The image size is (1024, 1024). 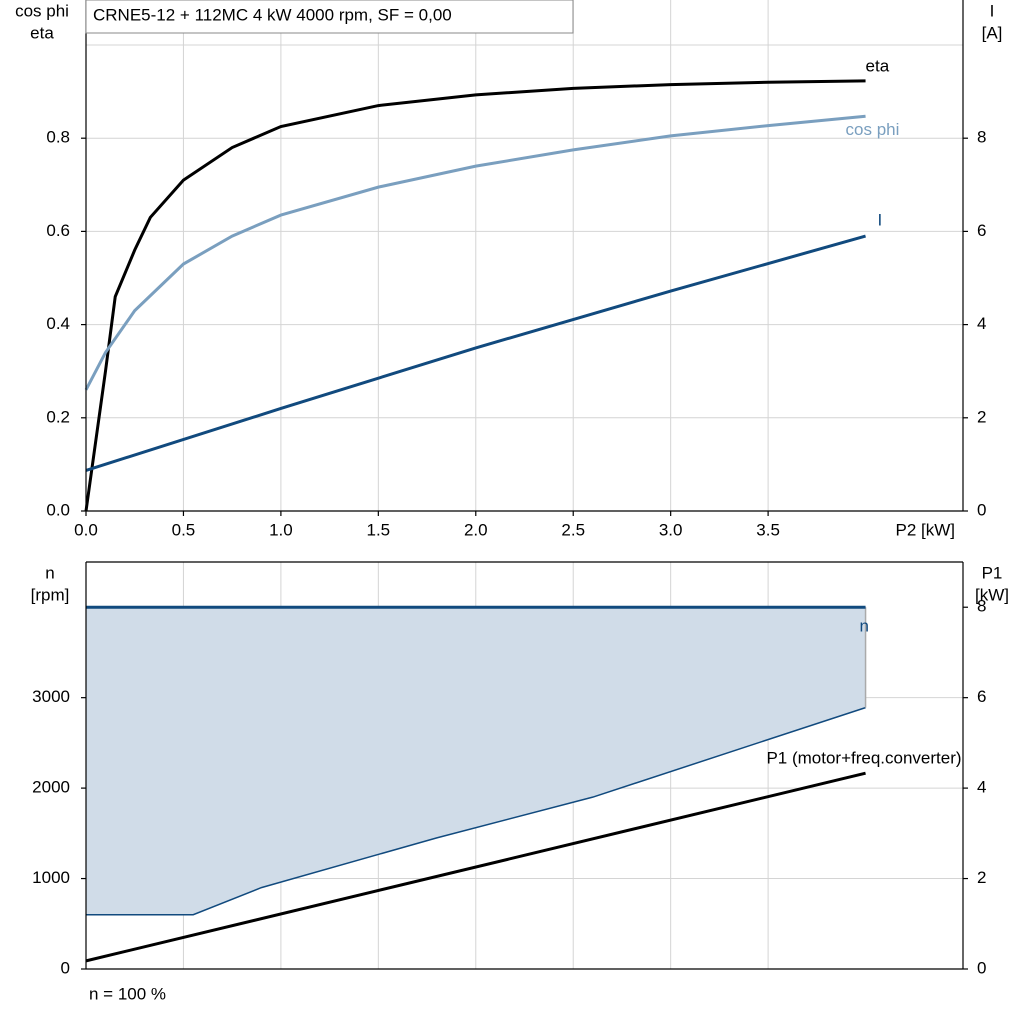 I want to click on y-axis-label: [rpm], so click(x=50, y=594).